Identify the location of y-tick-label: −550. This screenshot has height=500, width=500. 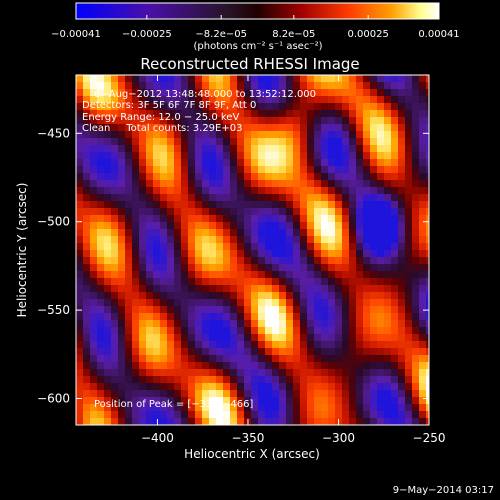
(53, 310).